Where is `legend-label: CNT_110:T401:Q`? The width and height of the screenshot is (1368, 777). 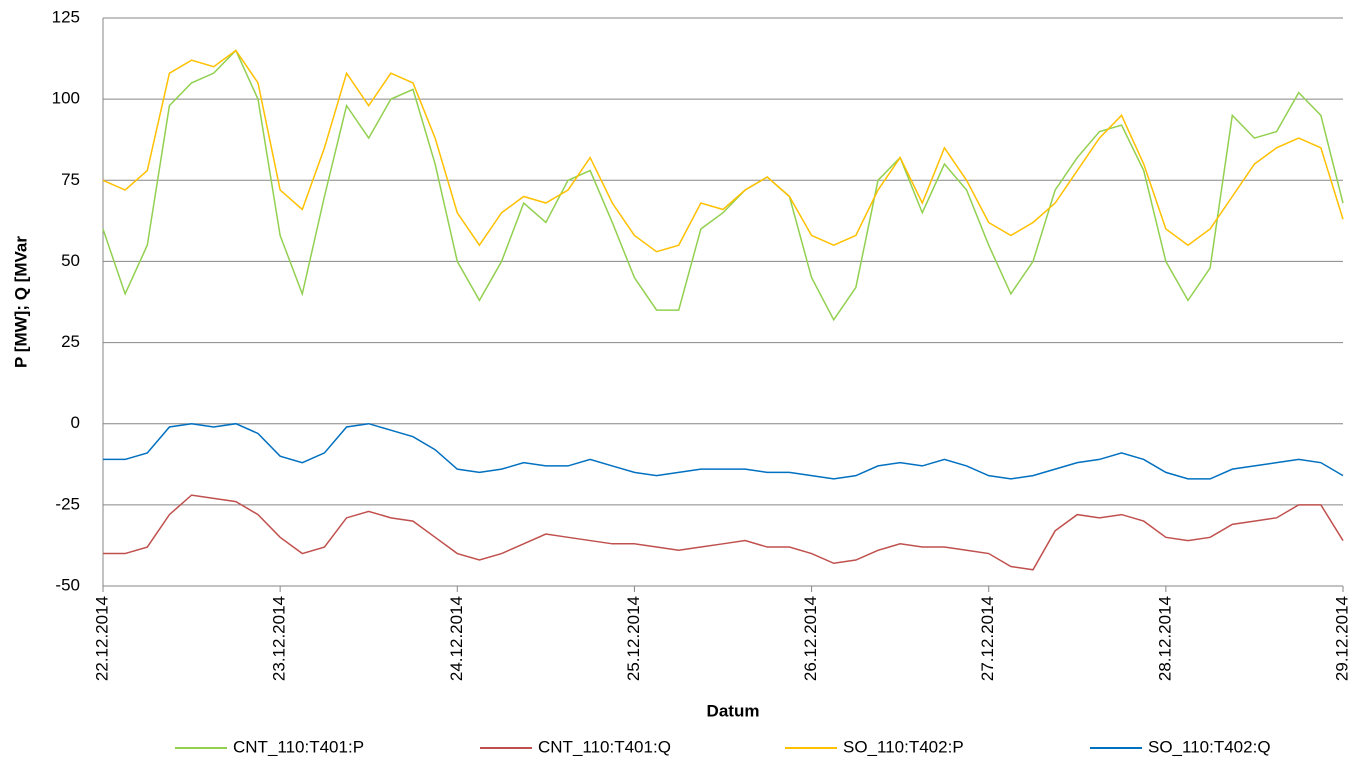 legend-label: CNT_110:T401:Q is located at coordinates (604, 746).